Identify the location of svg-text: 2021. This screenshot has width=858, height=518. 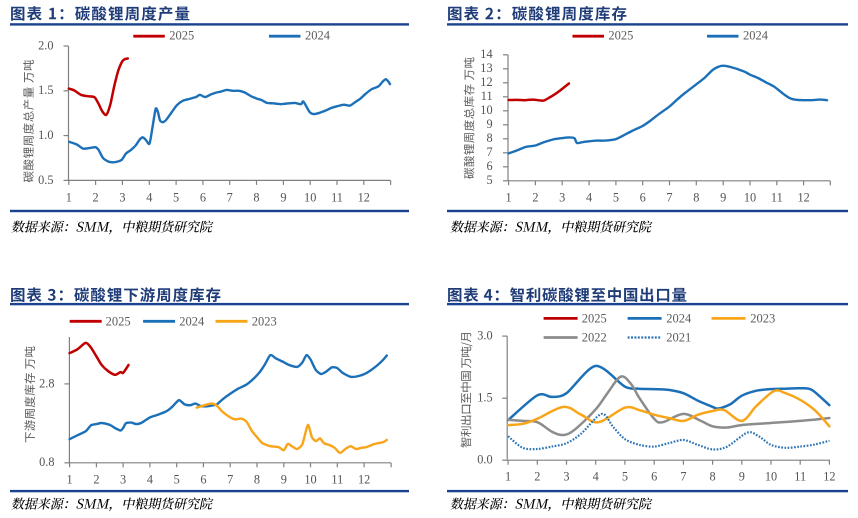
(678, 338).